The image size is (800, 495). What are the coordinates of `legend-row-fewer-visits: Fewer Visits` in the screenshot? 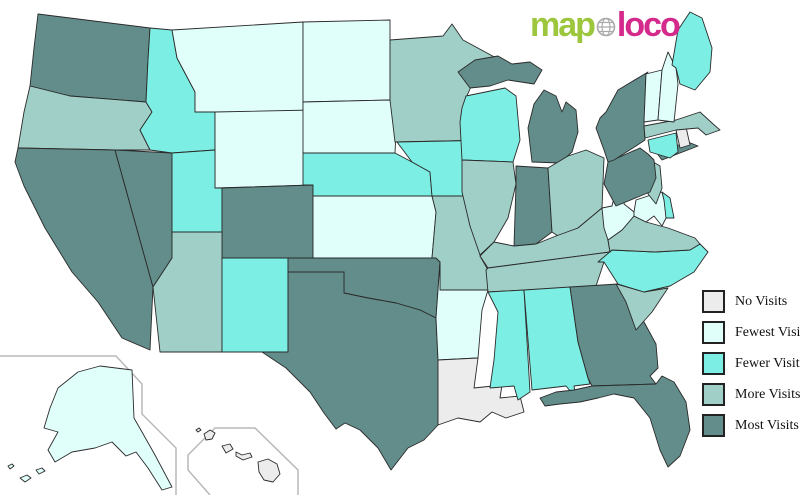 It's located at (751, 363).